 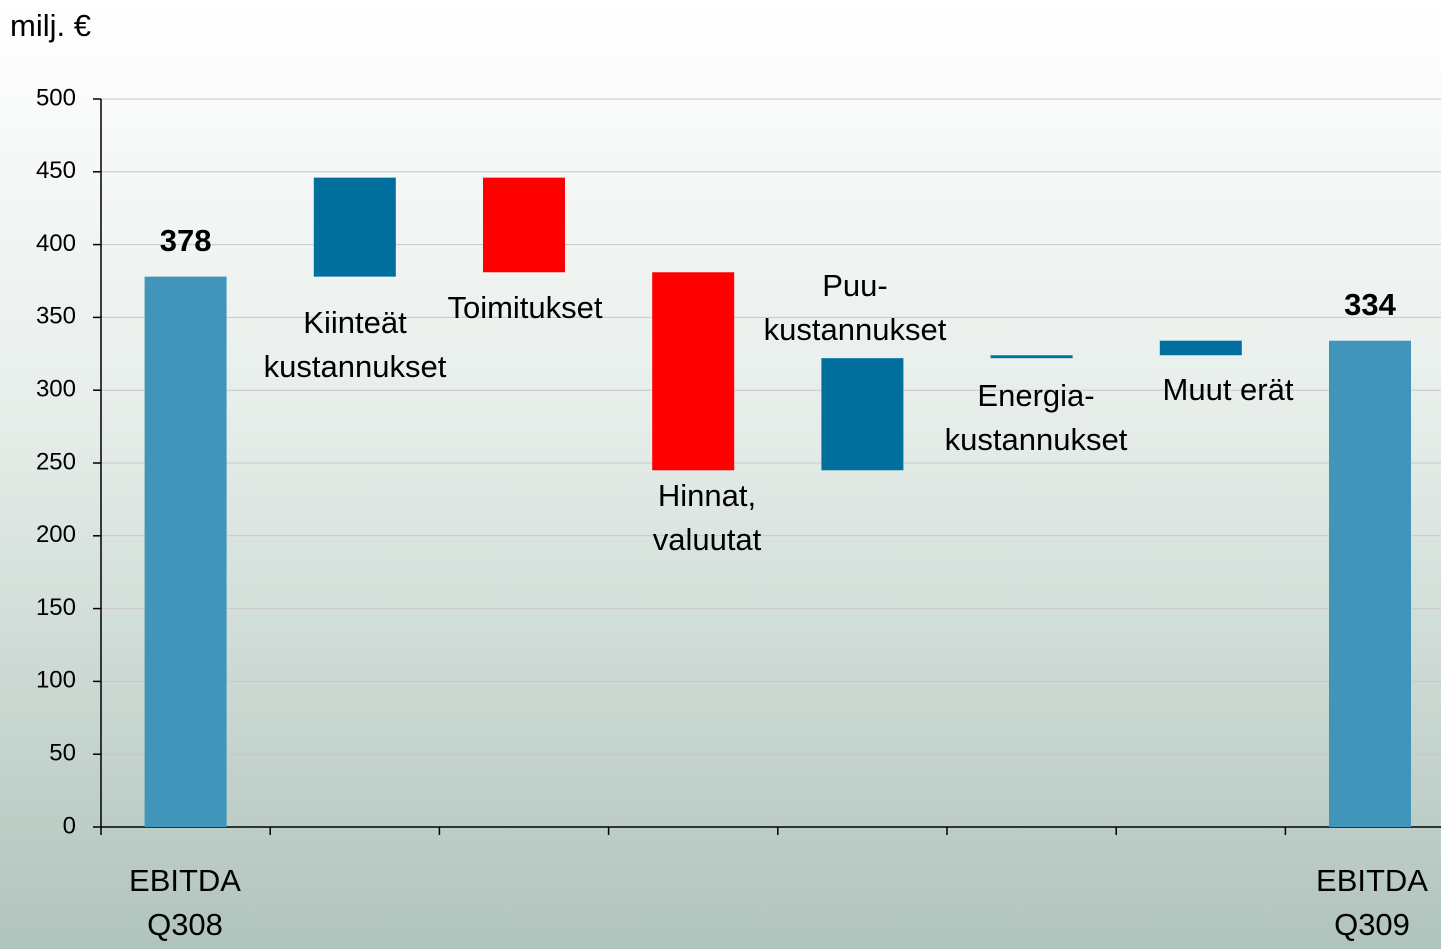 I want to click on category-label: Hinnat,, so click(x=707, y=495).